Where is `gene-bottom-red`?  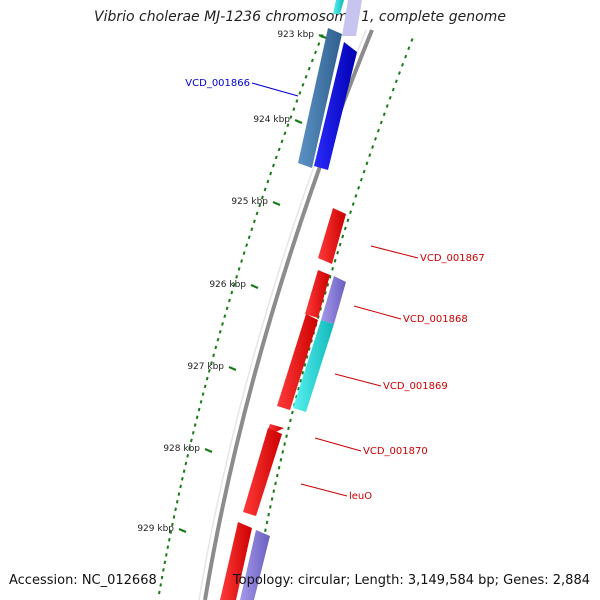
gene-bottom-red is located at coordinates (236, 561).